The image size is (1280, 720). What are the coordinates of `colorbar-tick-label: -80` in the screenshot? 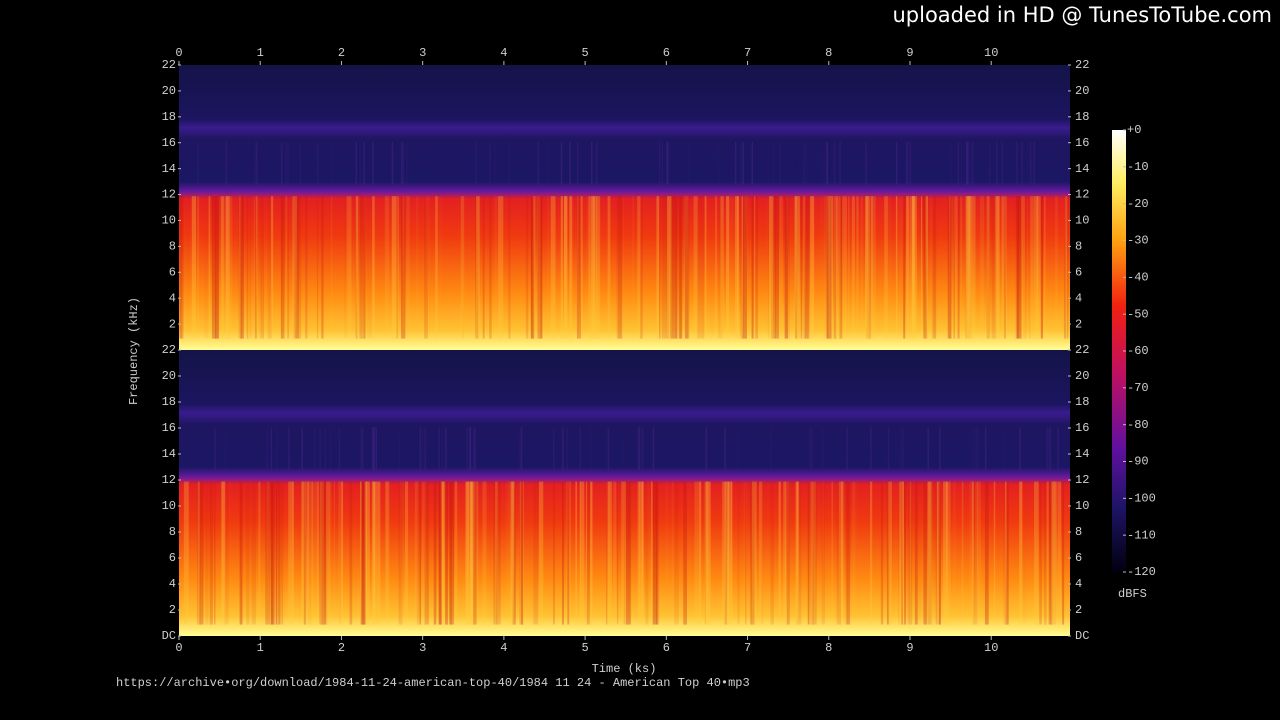 It's located at (1138, 425).